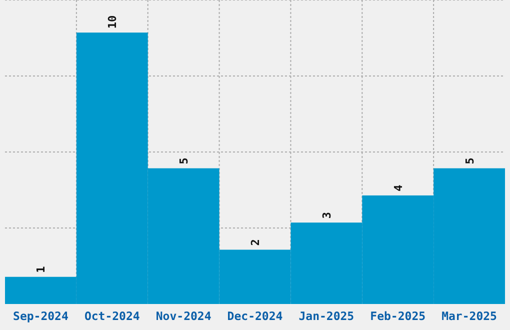 The width and height of the screenshot is (510, 330). What do you see at coordinates (255, 316) in the screenshot?
I see `x-tick-label: Dec-2024` at bounding box center [255, 316].